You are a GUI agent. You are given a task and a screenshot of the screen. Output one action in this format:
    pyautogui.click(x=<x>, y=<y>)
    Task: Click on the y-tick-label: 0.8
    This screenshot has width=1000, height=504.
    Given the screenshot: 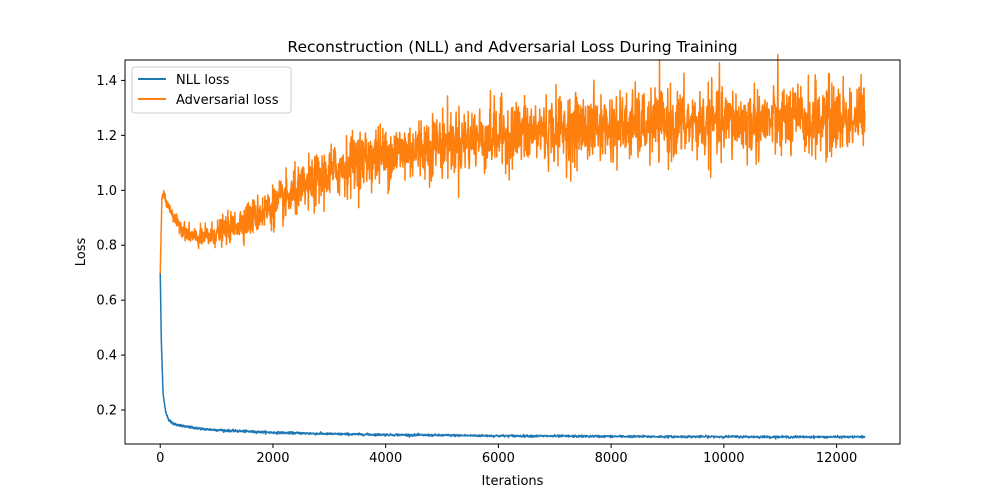 What is the action you would take?
    pyautogui.click(x=106, y=246)
    